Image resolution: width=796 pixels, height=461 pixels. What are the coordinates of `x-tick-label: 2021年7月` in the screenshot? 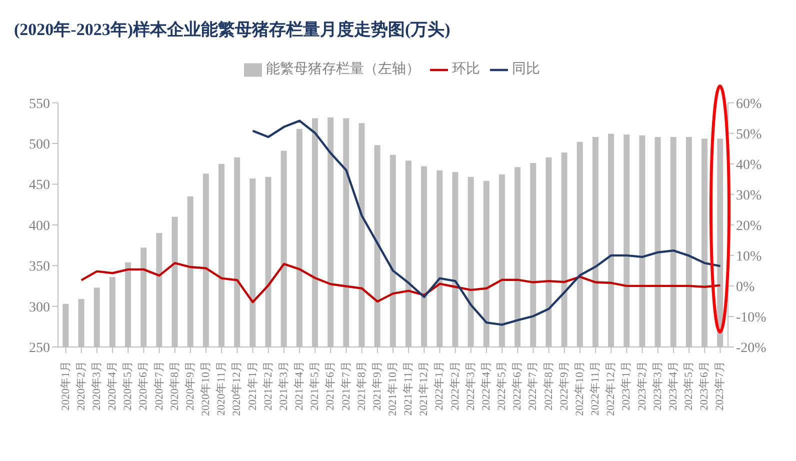 It's located at (346, 385).